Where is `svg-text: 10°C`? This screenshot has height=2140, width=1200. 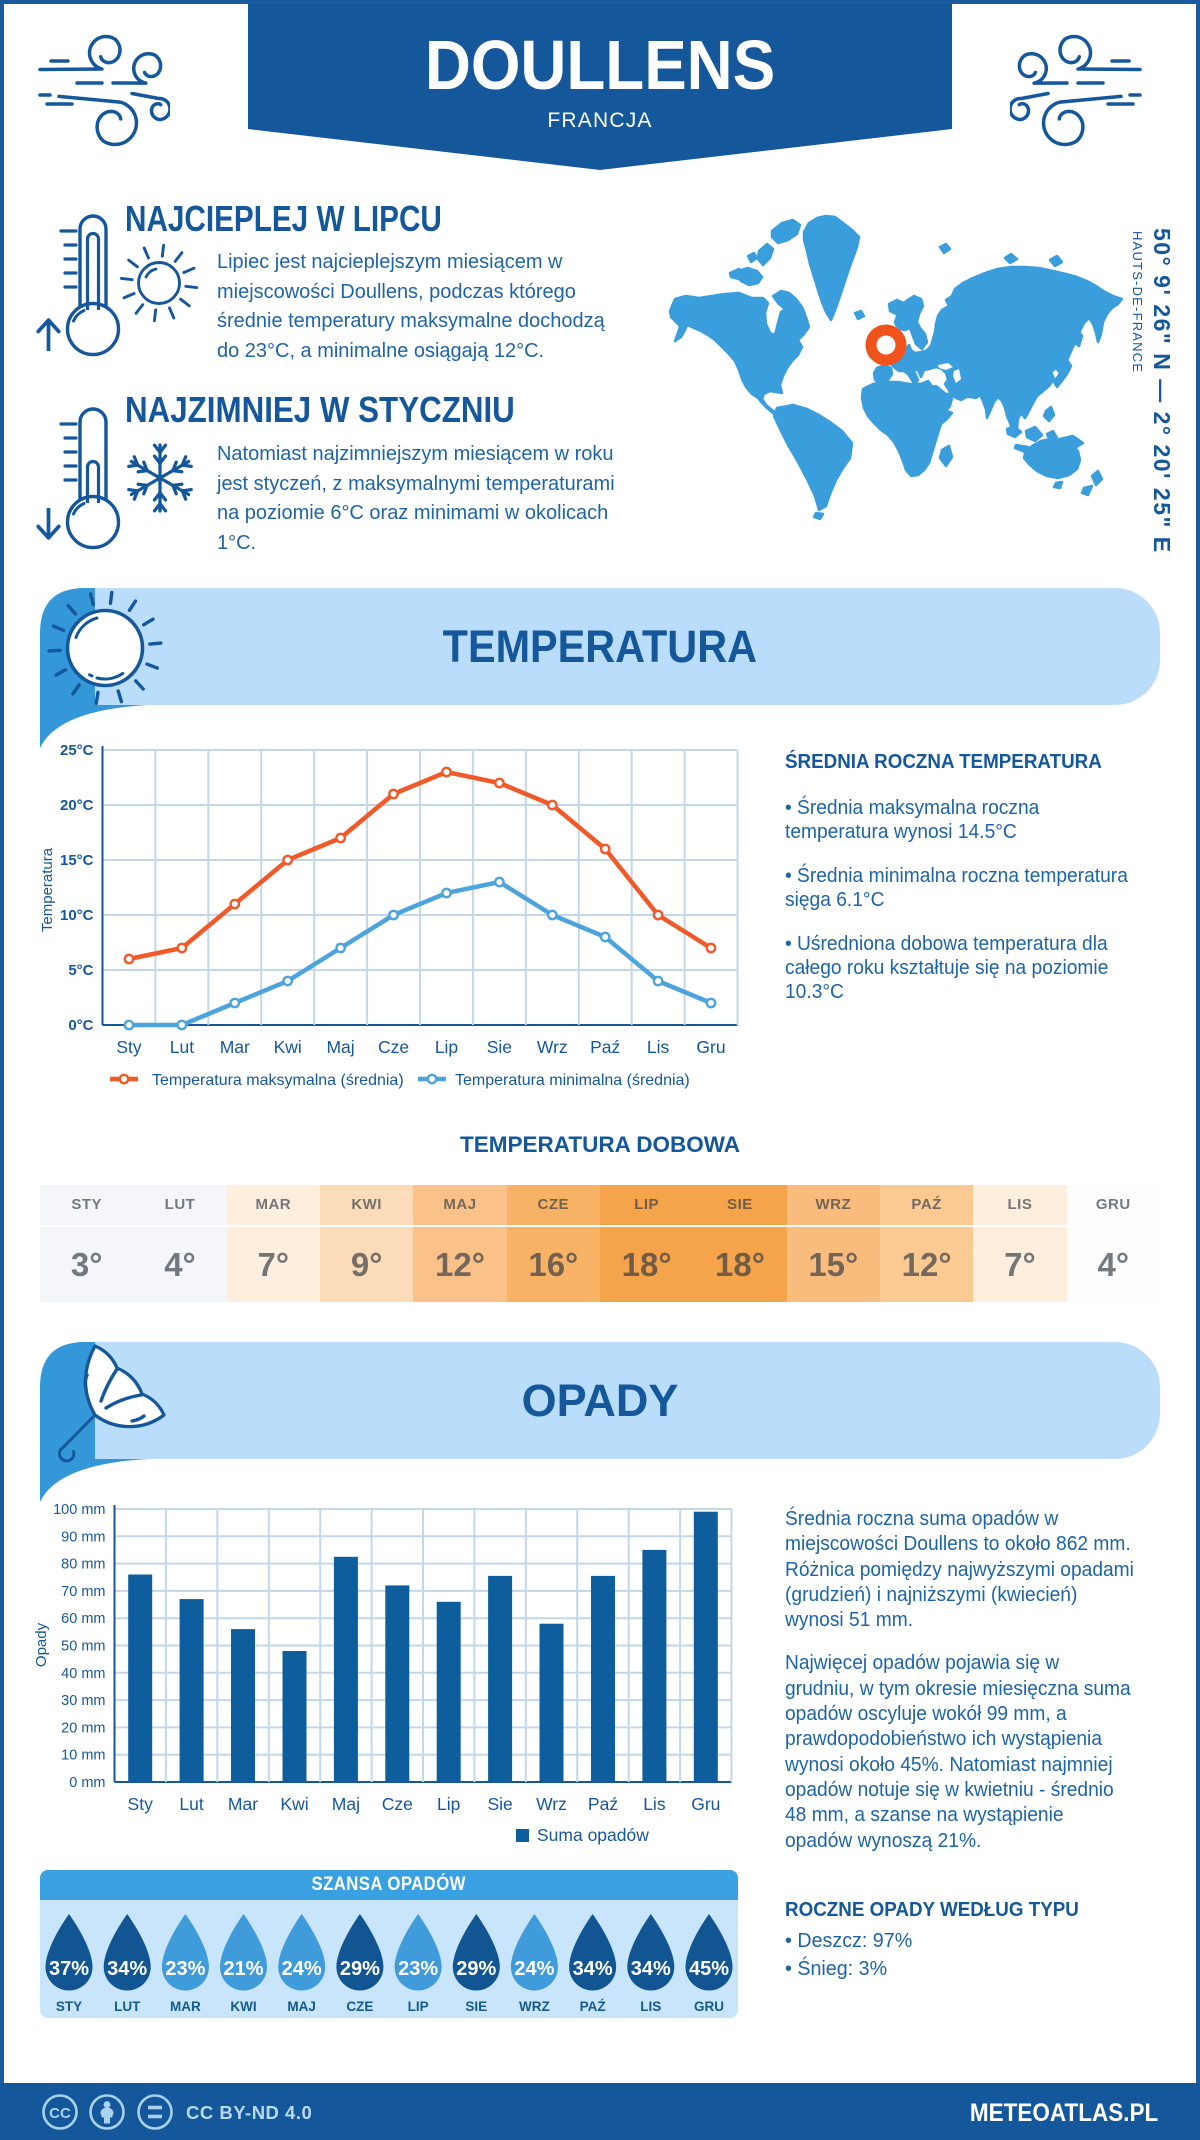
svg-text: 10°C is located at coordinates (77, 915).